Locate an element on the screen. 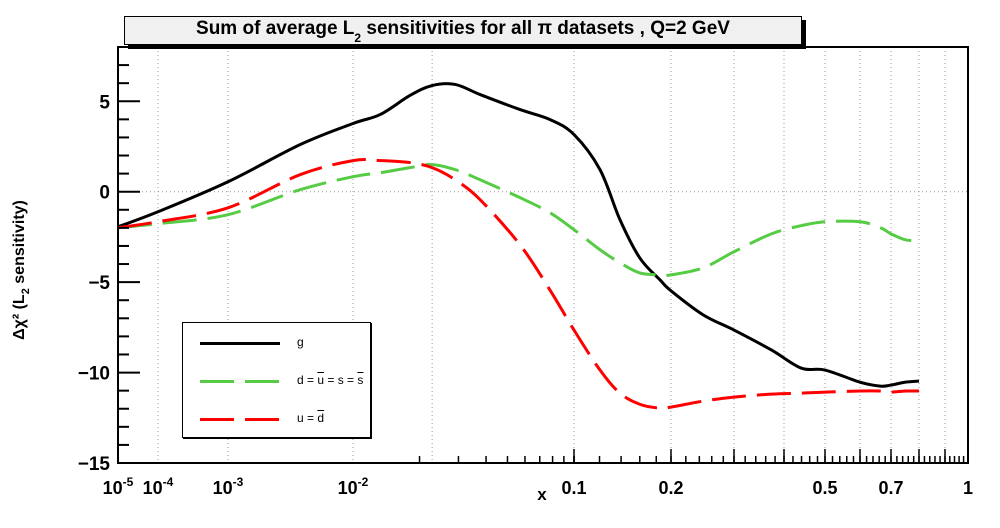 The height and width of the screenshot is (528, 1000). lbl-part: u = is located at coordinates (307, 418).